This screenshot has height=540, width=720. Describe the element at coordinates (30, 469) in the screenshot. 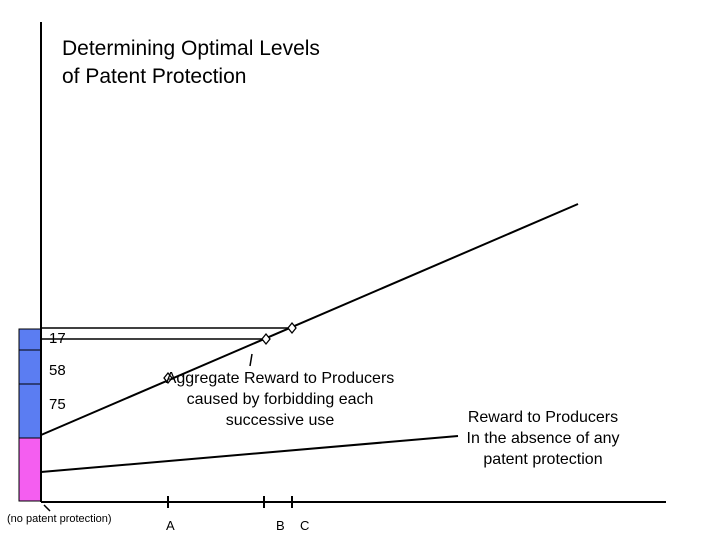

I see `pink-segment` at that location.